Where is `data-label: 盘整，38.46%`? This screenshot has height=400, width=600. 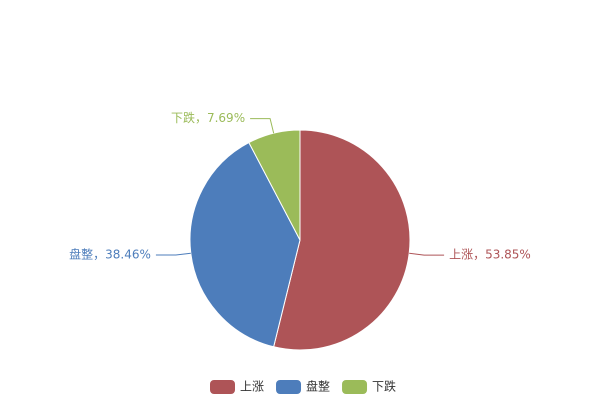 data-label: 盘整，38.46% is located at coordinates (110, 254).